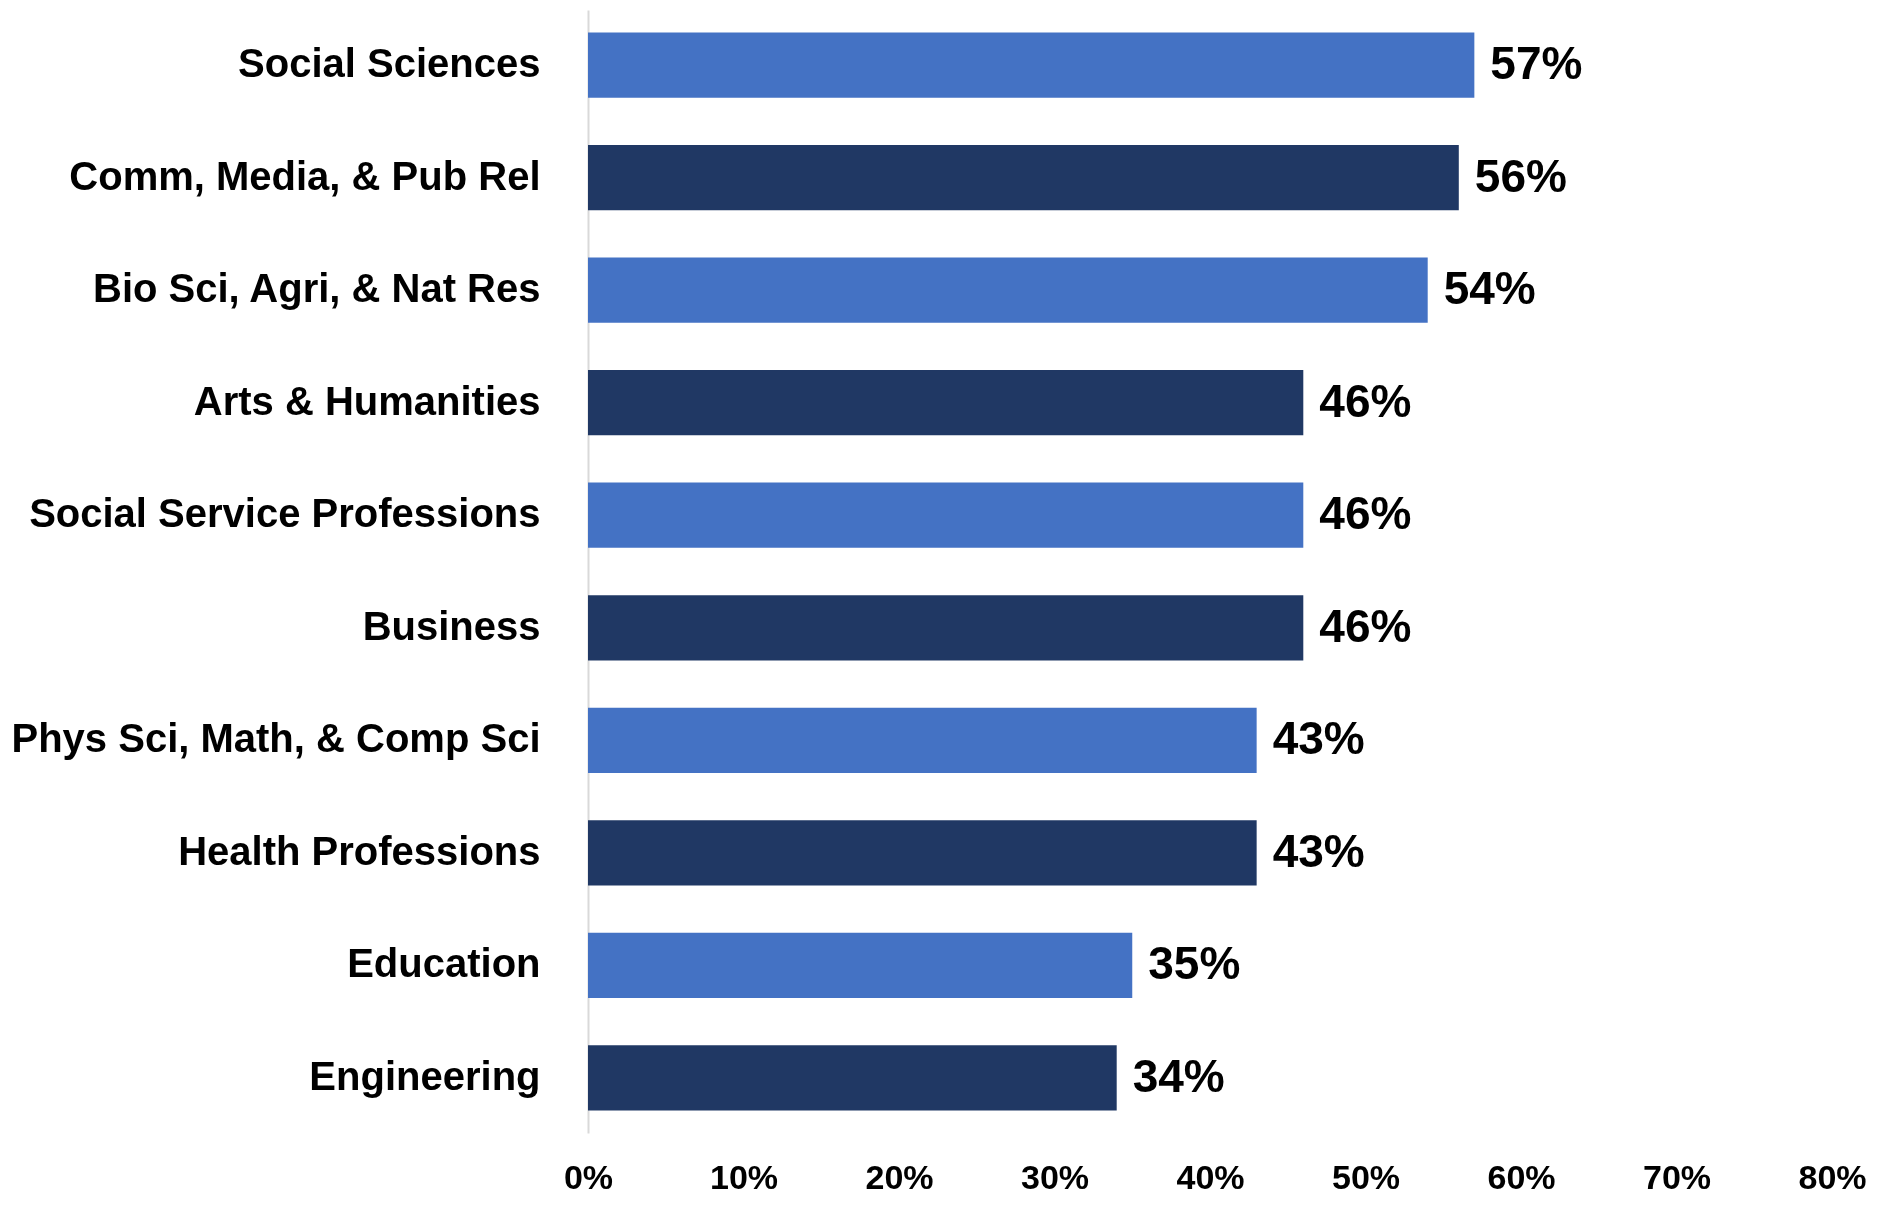 This screenshot has height=1205, width=1897. What do you see at coordinates (1210, 1176) in the screenshot?
I see `x-tick-label: 40%` at bounding box center [1210, 1176].